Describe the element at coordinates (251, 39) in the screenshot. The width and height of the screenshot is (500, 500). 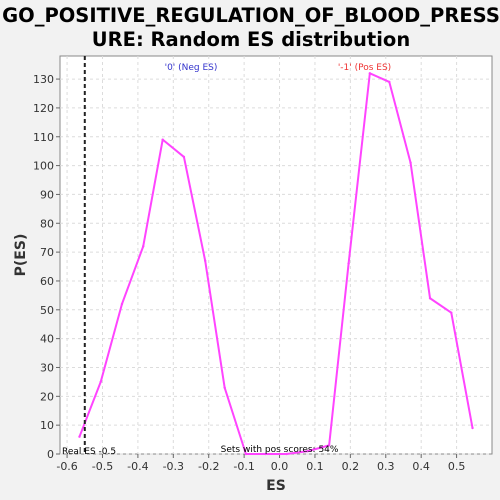
I see `chart-title-line-2: URE: Random ES distribution` at that location.